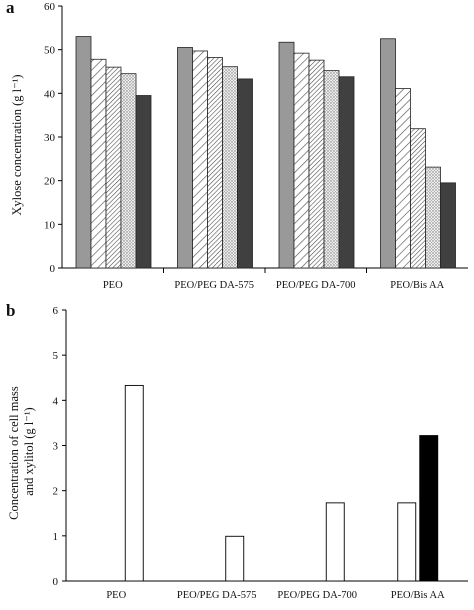 This screenshot has height=610, width=474. Describe the element at coordinates (10, 8) in the screenshot. I see `panel-a-letter: a` at that location.